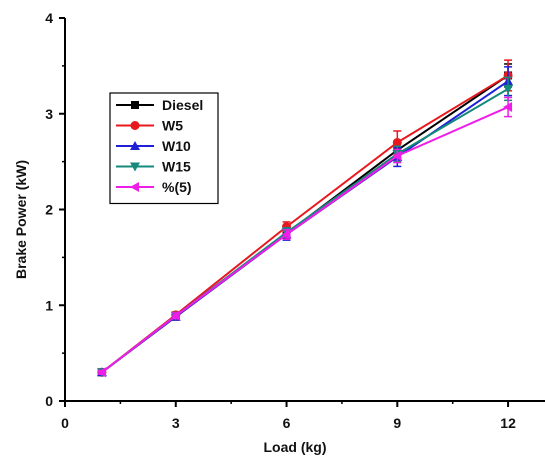 The image size is (545, 465). What do you see at coordinates (159, 105) in the screenshot?
I see `legend-item: Diesel` at bounding box center [159, 105].